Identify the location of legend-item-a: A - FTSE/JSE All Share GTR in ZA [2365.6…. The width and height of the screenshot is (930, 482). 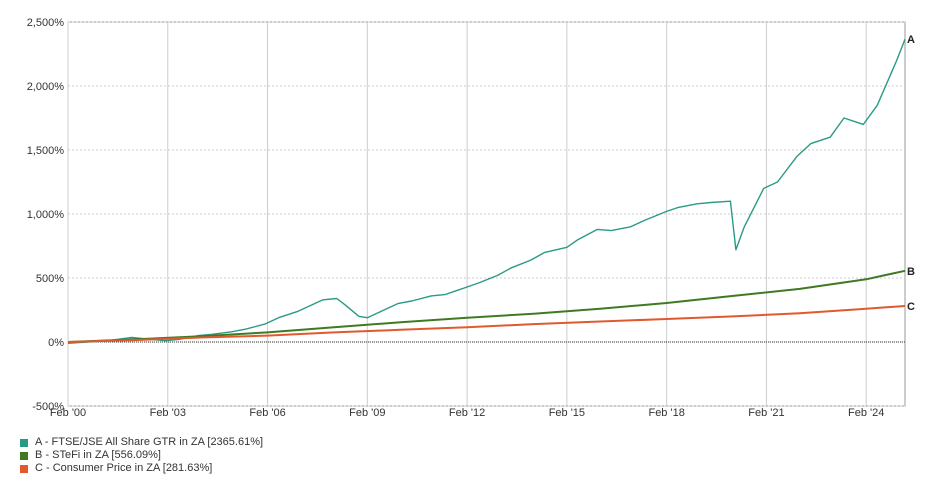
(141, 442).